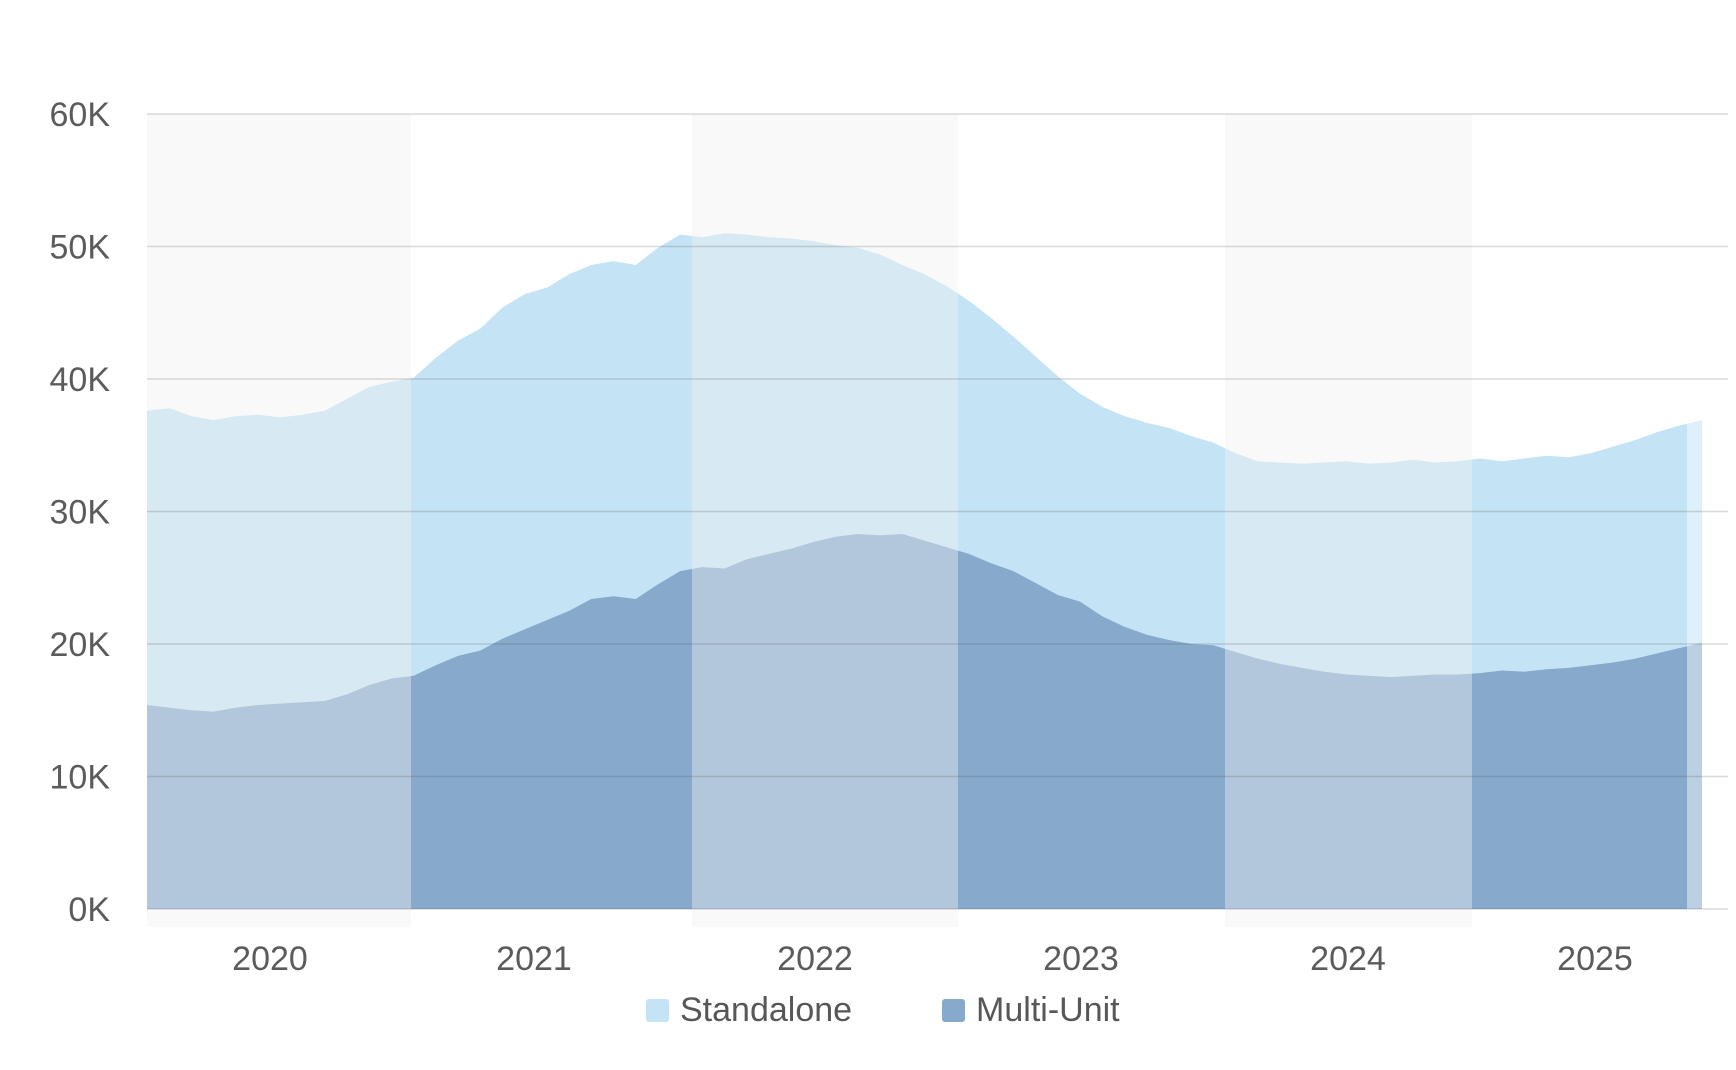 Image resolution: width=1736 pixels, height=1070 pixels. Describe the element at coordinates (883, 1010) in the screenshot. I see `chart-legend: Standalone Multi-Unit` at that location.